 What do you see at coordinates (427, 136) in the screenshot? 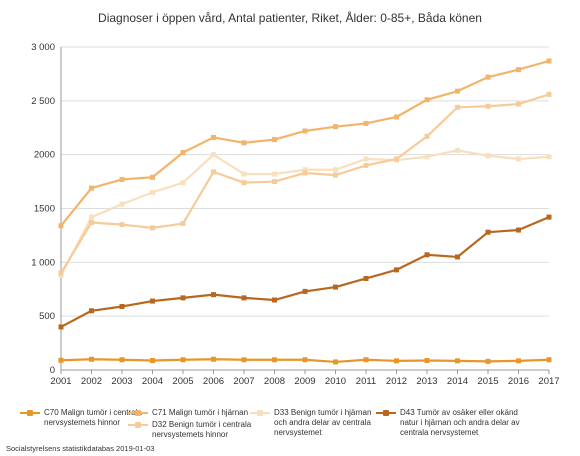
I see `series-2-point-2013` at bounding box center [427, 136].